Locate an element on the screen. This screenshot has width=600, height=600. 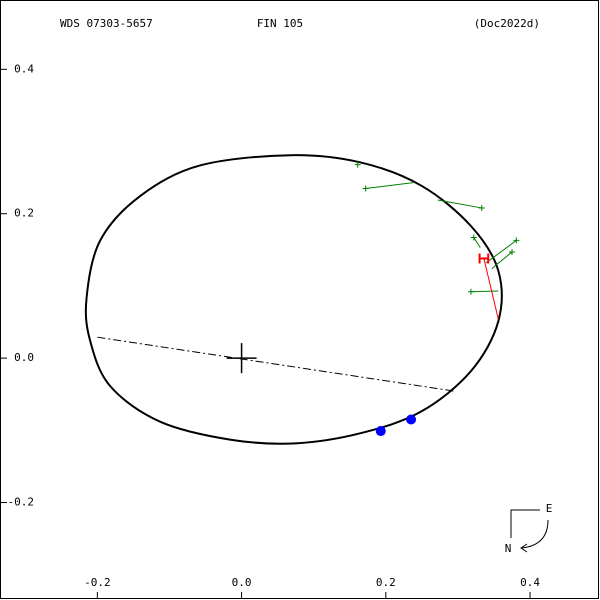
line-of-nodes is located at coordinates (276, 364).